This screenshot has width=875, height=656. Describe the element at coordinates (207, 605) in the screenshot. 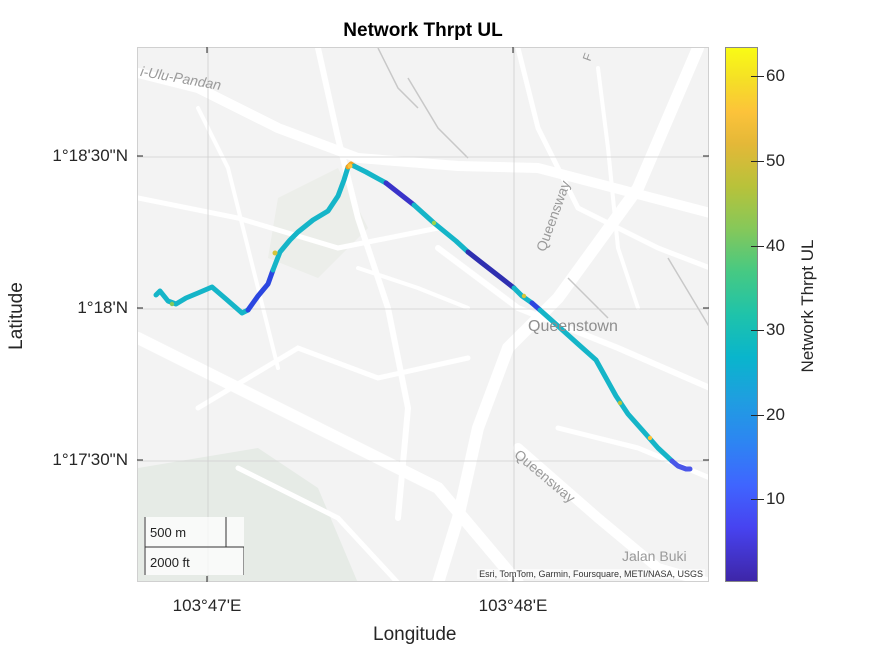

I see `x-tick-label: 103°47'E` at that location.